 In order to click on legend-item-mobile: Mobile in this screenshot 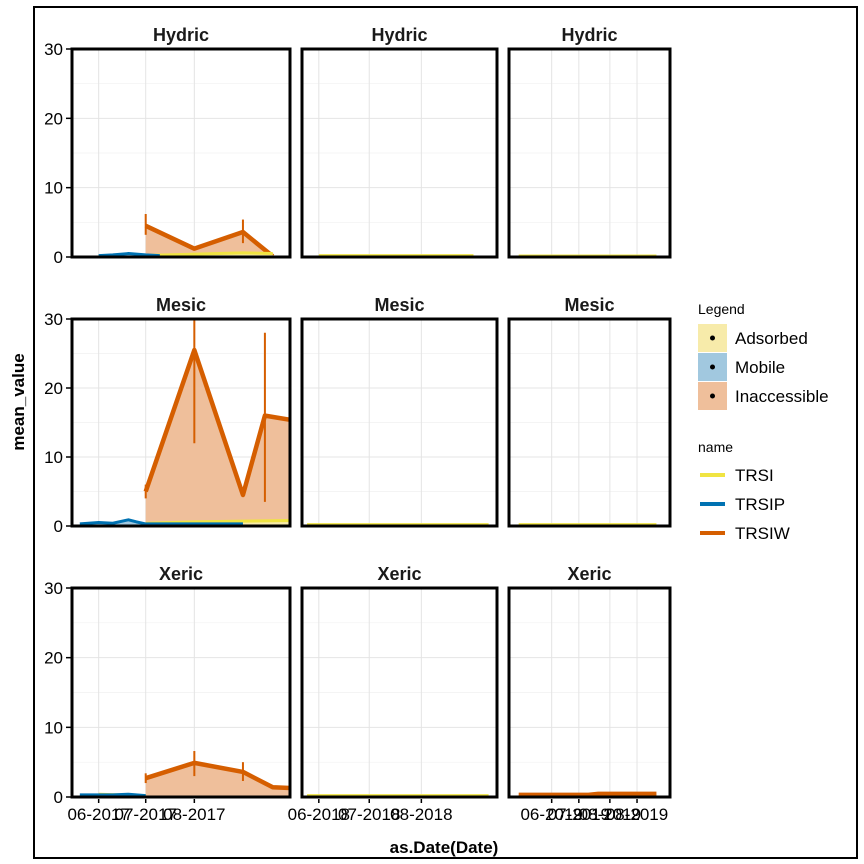, I will do `click(741, 367)`.